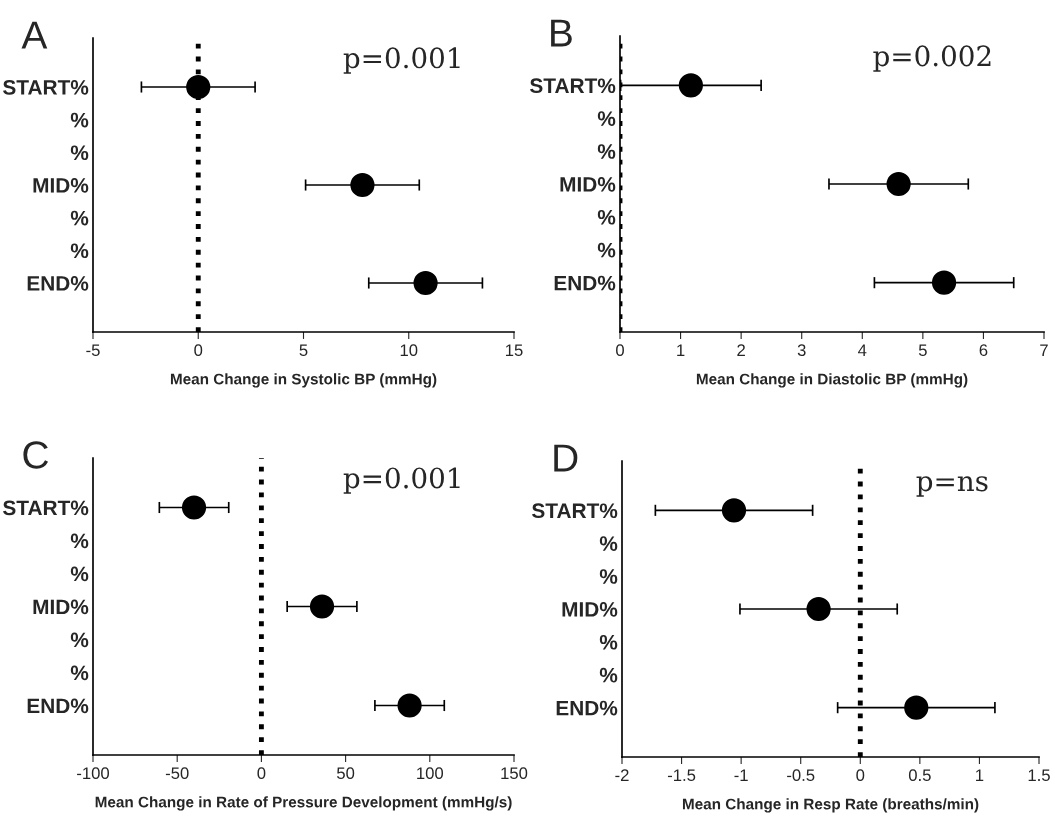 The width and height of the screenshot is (1055, 835). What do you see at coordinates (514, 773) in the screenshot?
I see `x-tick-label: 150` at bounding box center [514, 773].